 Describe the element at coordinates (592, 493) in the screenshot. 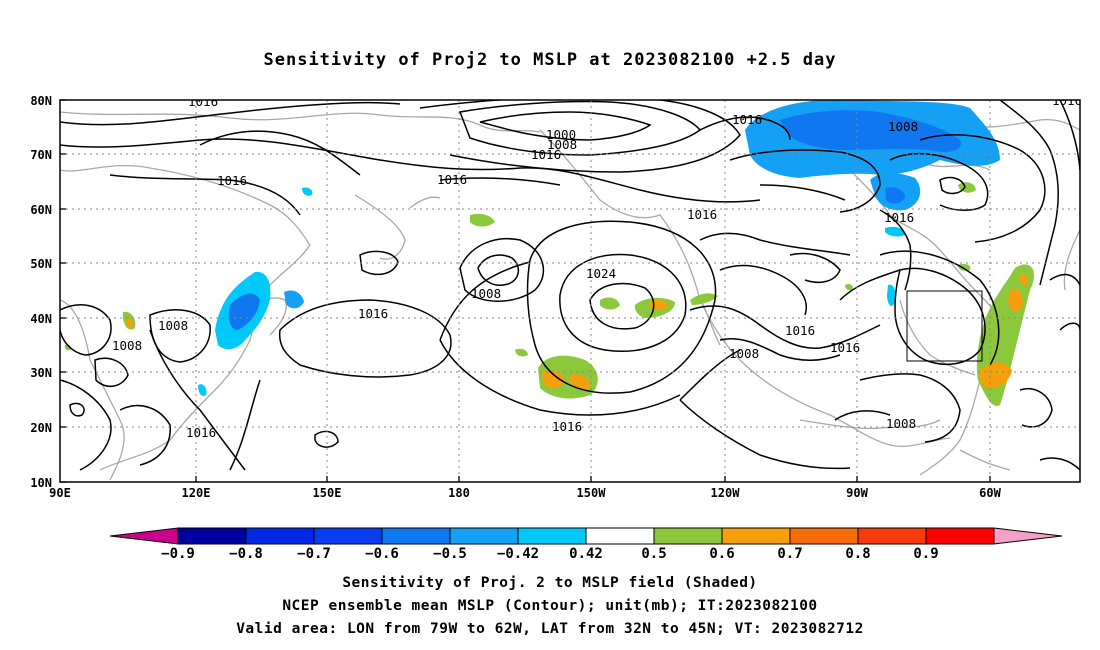

I see `lon-label-150w: 150W` at that location.